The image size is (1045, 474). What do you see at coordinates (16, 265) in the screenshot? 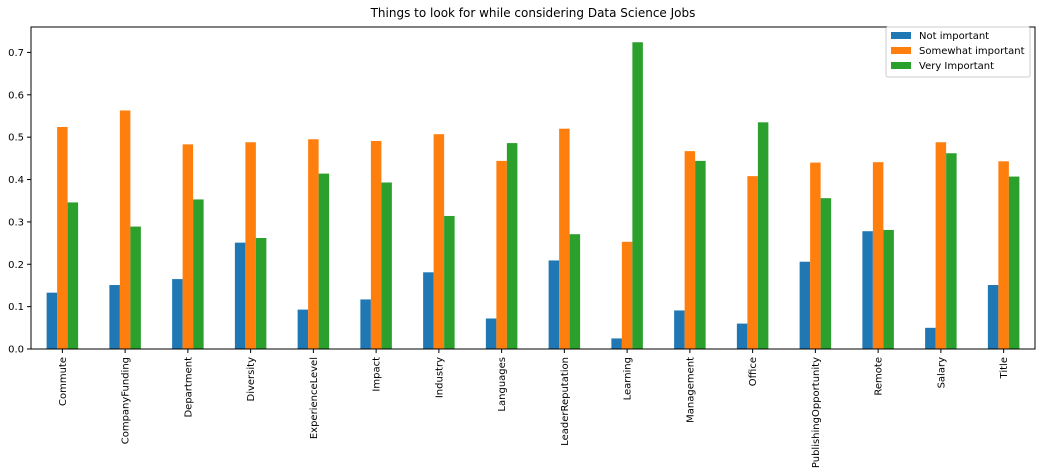
I see `y-tick-label: 0.2` at bounding box center [16, 265].